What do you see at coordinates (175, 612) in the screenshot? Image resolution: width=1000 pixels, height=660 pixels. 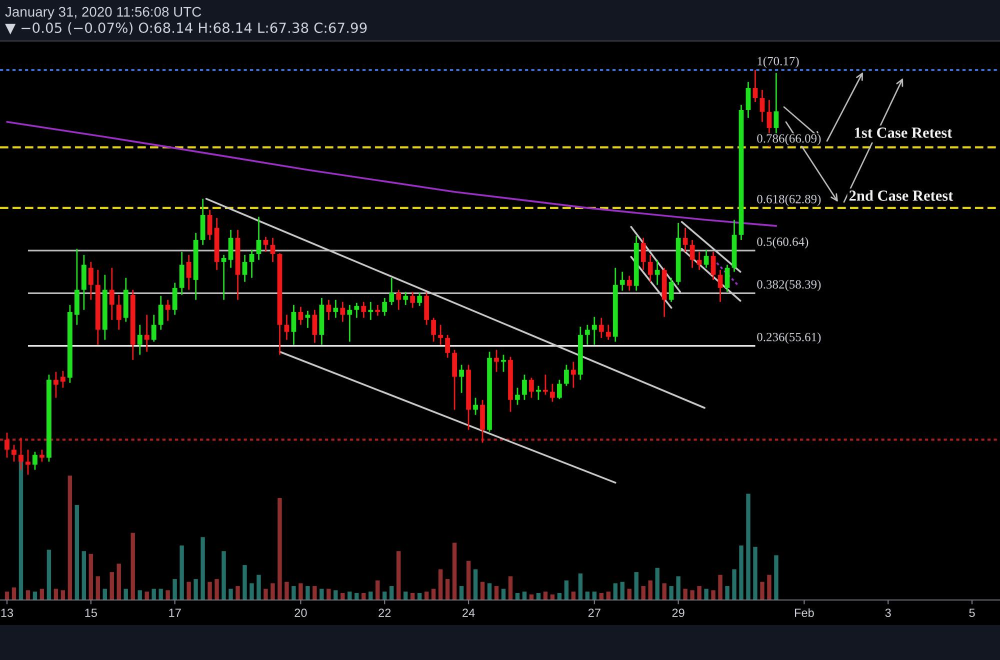 I see `x-tick-label: 17` at bounding box center [175, 612].